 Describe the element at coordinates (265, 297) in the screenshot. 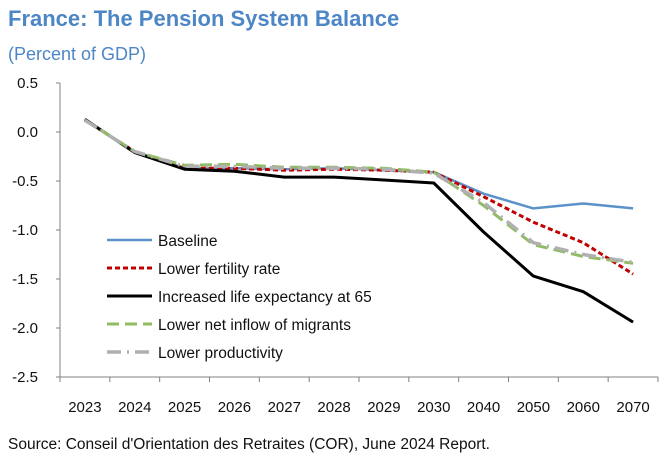

I see `series-life-expectancy-legend-label: Increased life expectancy at 65` at that location.